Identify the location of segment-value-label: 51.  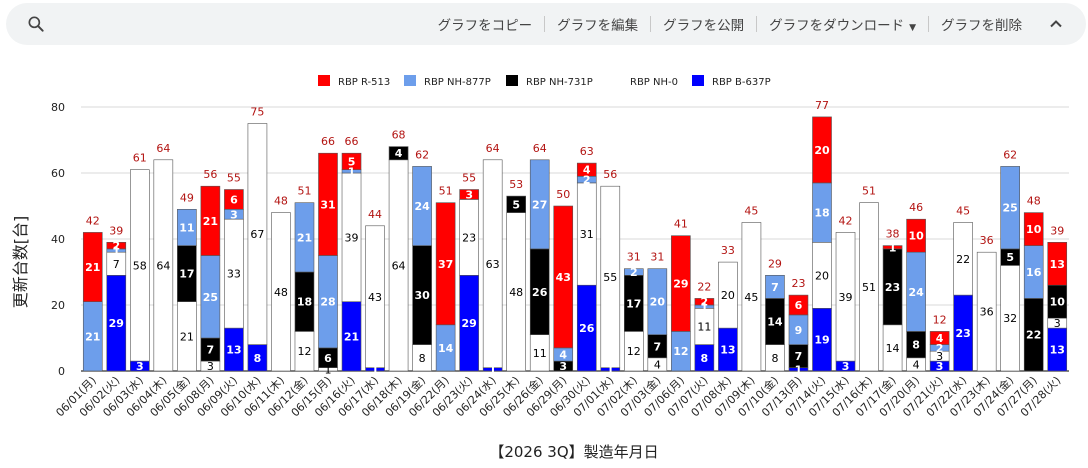
(869, 287).